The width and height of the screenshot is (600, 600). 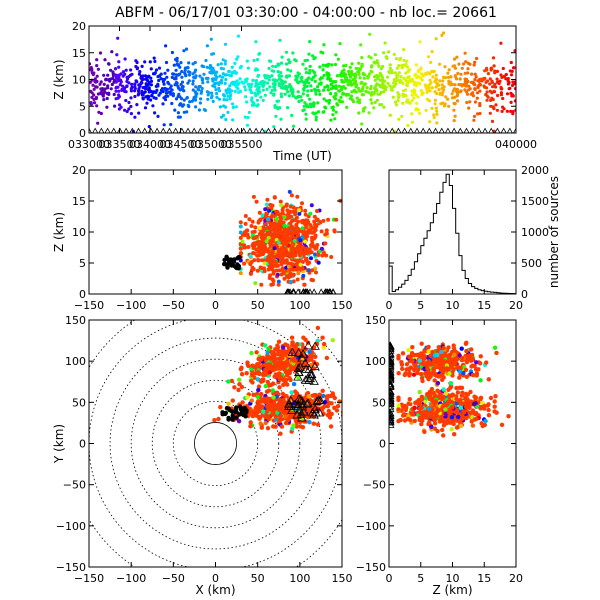 What do you see at coordinates (239, 414) in the screenshot?
I see `plan-view-early-source` at bounding box center [239, 414].